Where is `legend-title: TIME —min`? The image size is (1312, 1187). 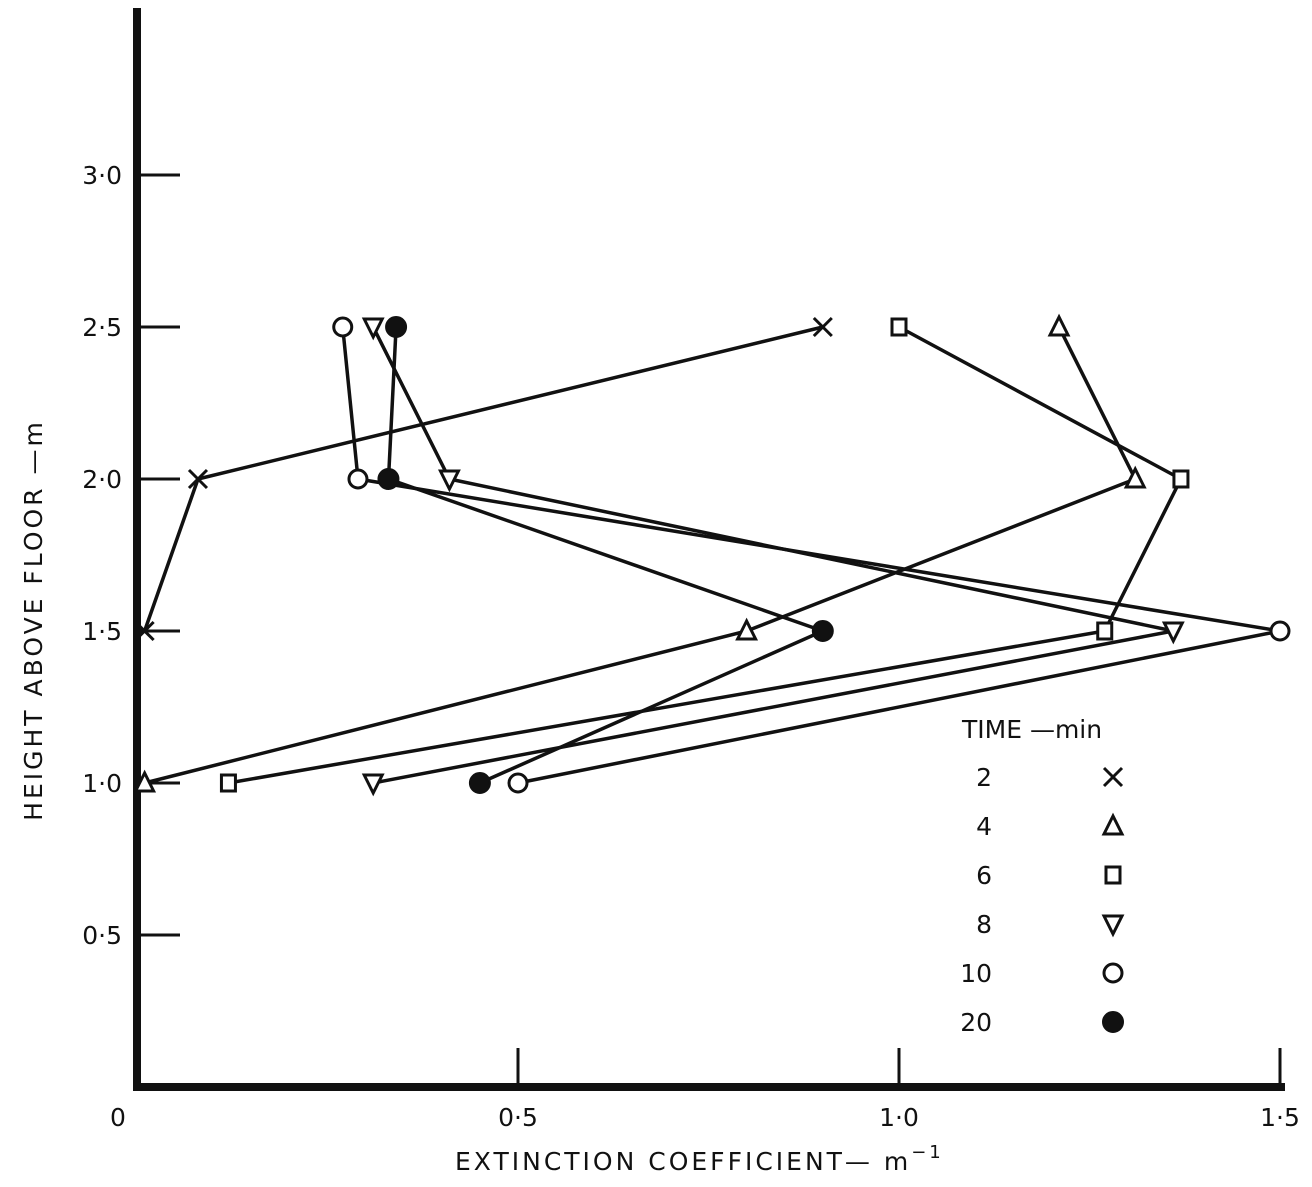 legend-title: TIME —min is located at coordinates (1031, 729).